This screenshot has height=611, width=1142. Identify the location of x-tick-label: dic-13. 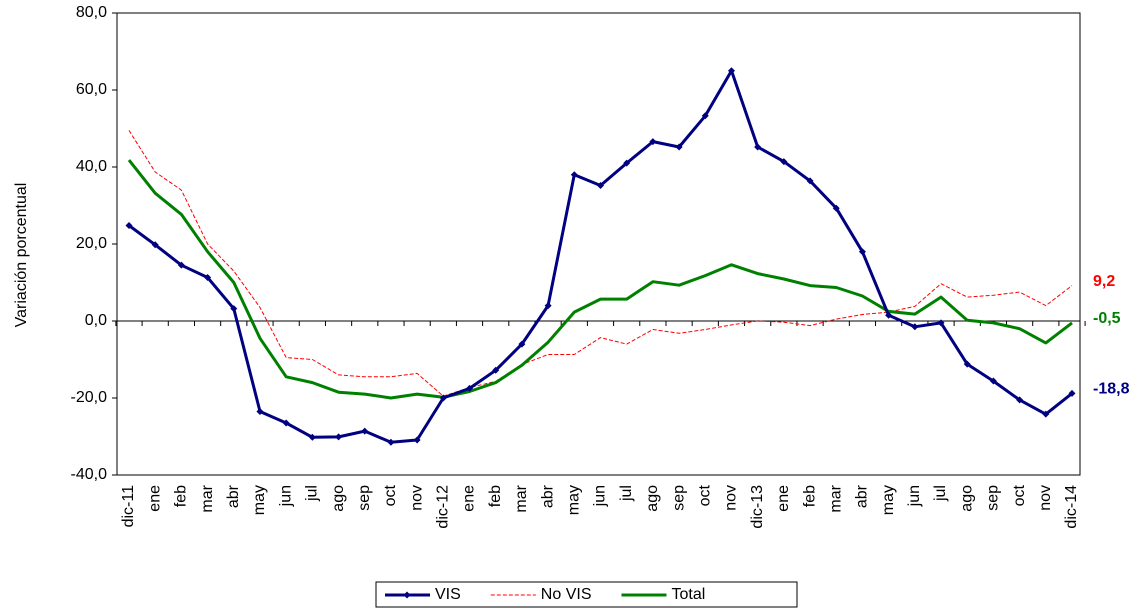
(757, 507).